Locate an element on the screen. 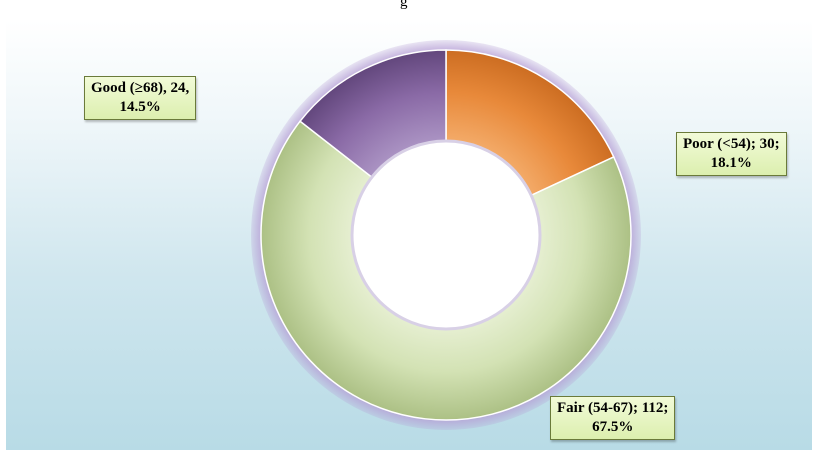 The width and height of the screenshot is (818, 475). data-label-good: Good (≥68), 24, 14.5% is located at coordinates (140, 98).